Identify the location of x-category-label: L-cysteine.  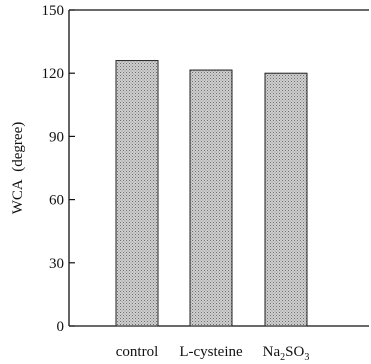
(211, 352).